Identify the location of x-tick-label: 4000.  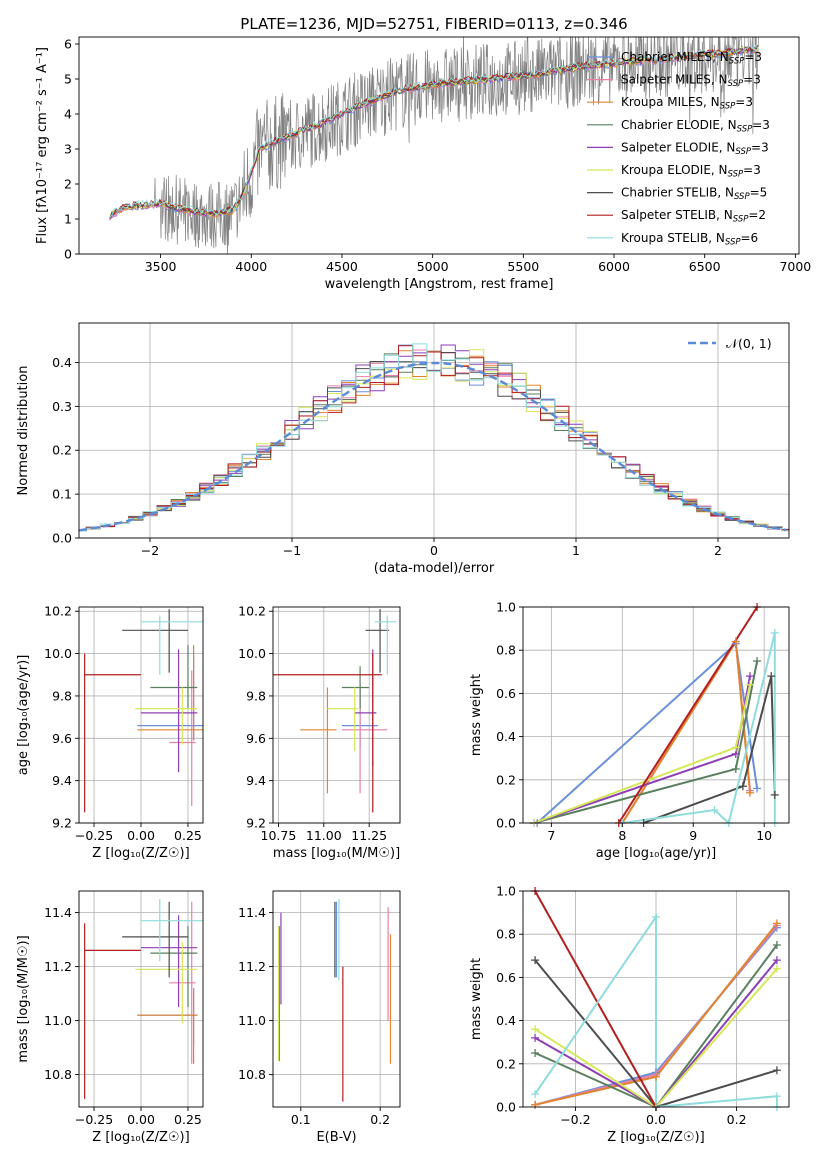
(251, 266).